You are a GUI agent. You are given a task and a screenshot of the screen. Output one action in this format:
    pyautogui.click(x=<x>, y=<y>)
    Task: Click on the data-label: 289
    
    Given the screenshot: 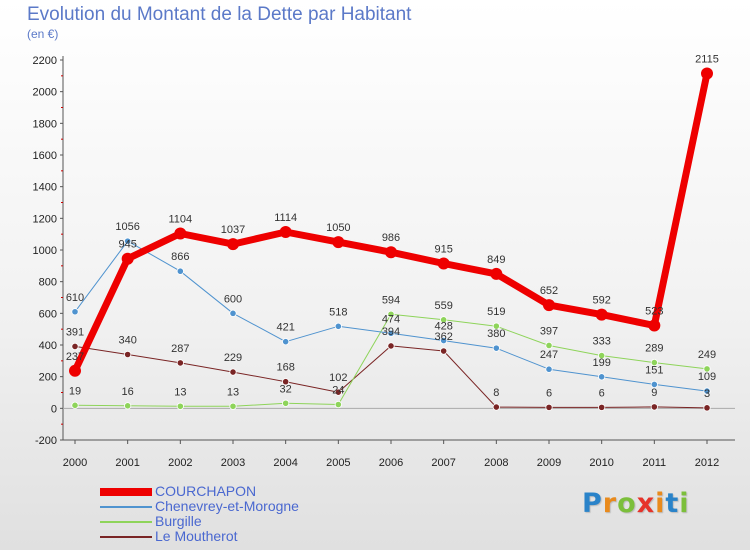 What is the action you would take?
    pyautogui.click(x=654, y=349)
    